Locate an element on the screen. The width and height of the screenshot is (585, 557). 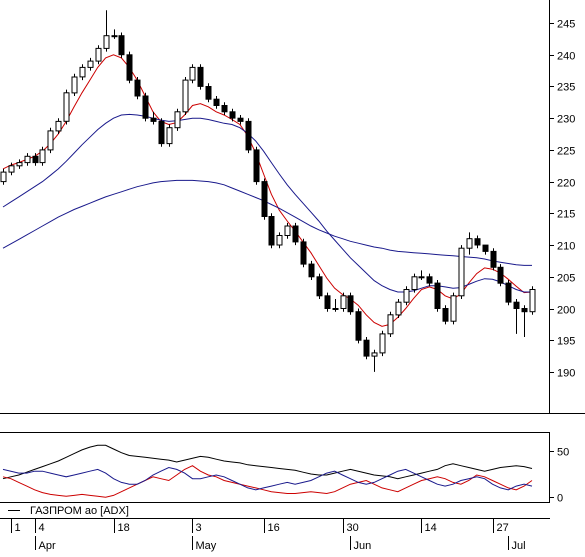
adx-line is located at coordinates (267, 462).